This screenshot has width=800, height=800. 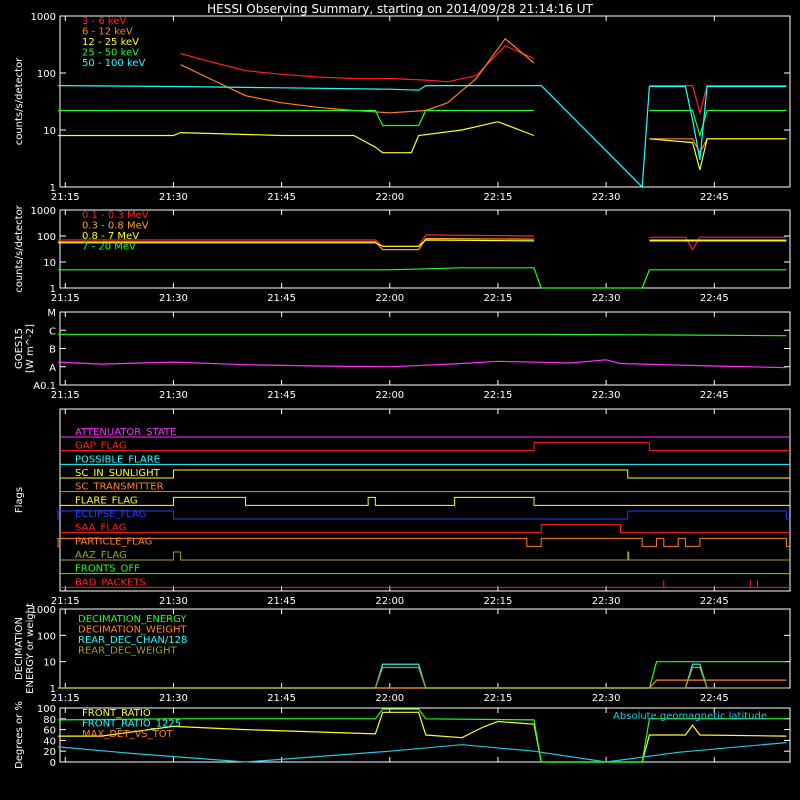 I want to click on decimation-xtick-label: 22:15, so click(x=498, y=698).